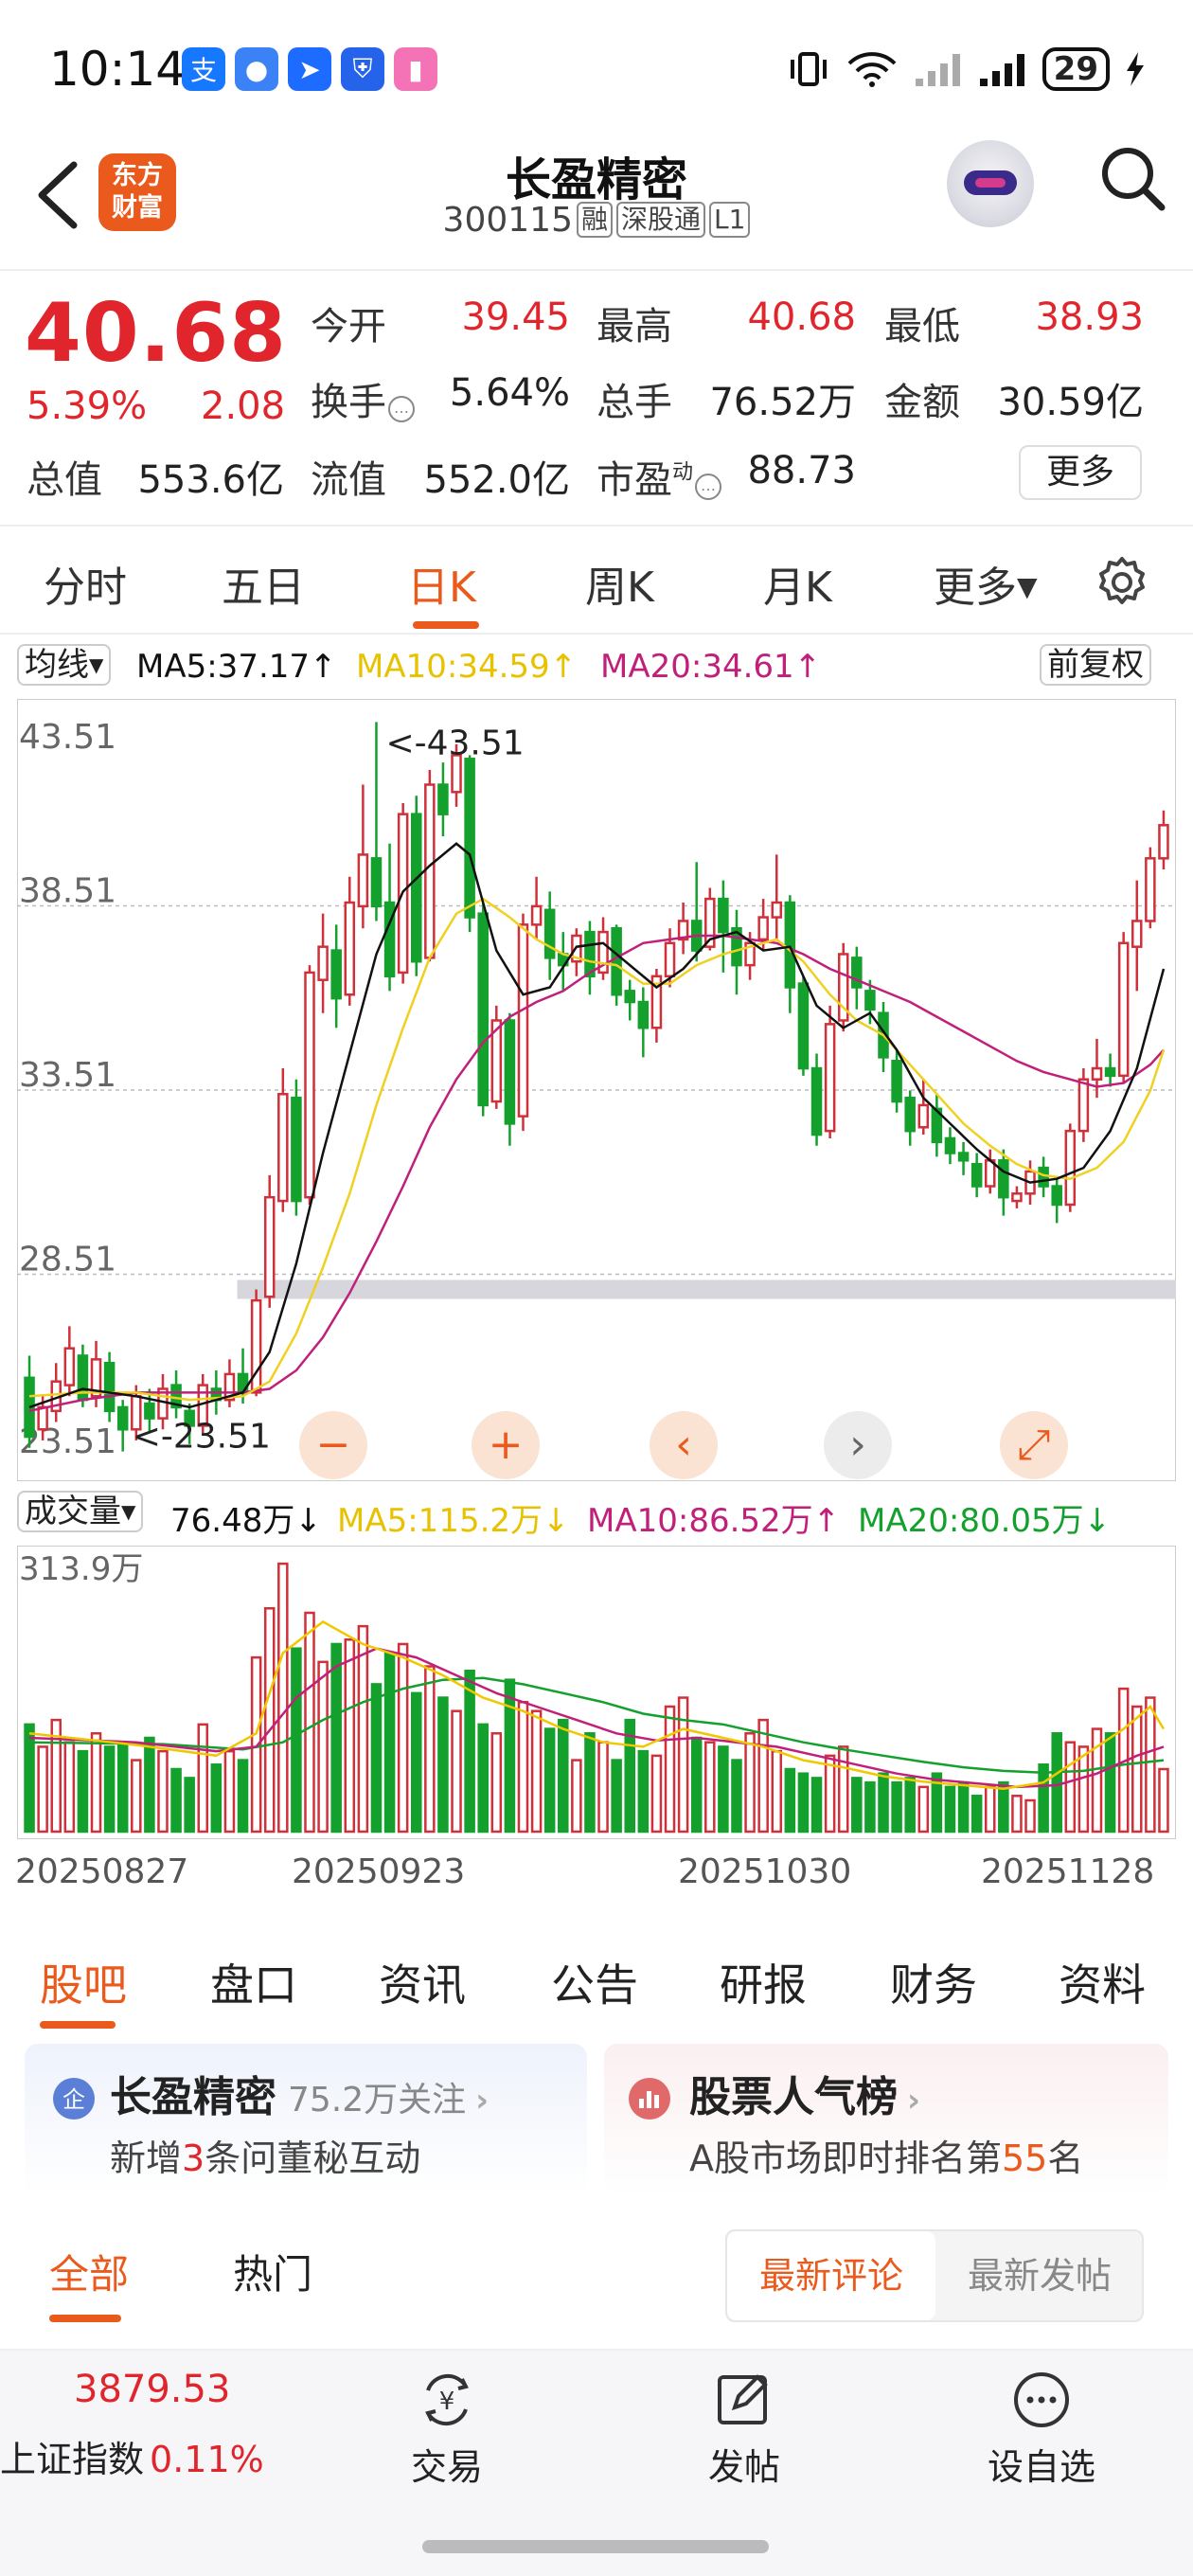 Image resolution: width=1193 pixels, height=2576 pixels. Describe the element at coordinates (858, 1445) in the screenshot. I see `scroll-right-button: ›` at that location.